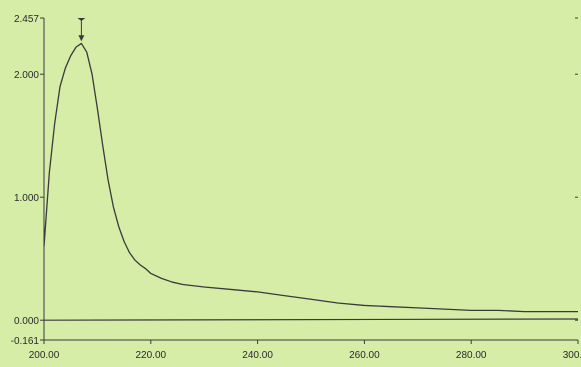 This screenshot has height=367, width=581. What do you see at coordinates (26, 321) in the screenshot?
I see `y-tick-label-3: 0.000` at bounding box center [26, 321].